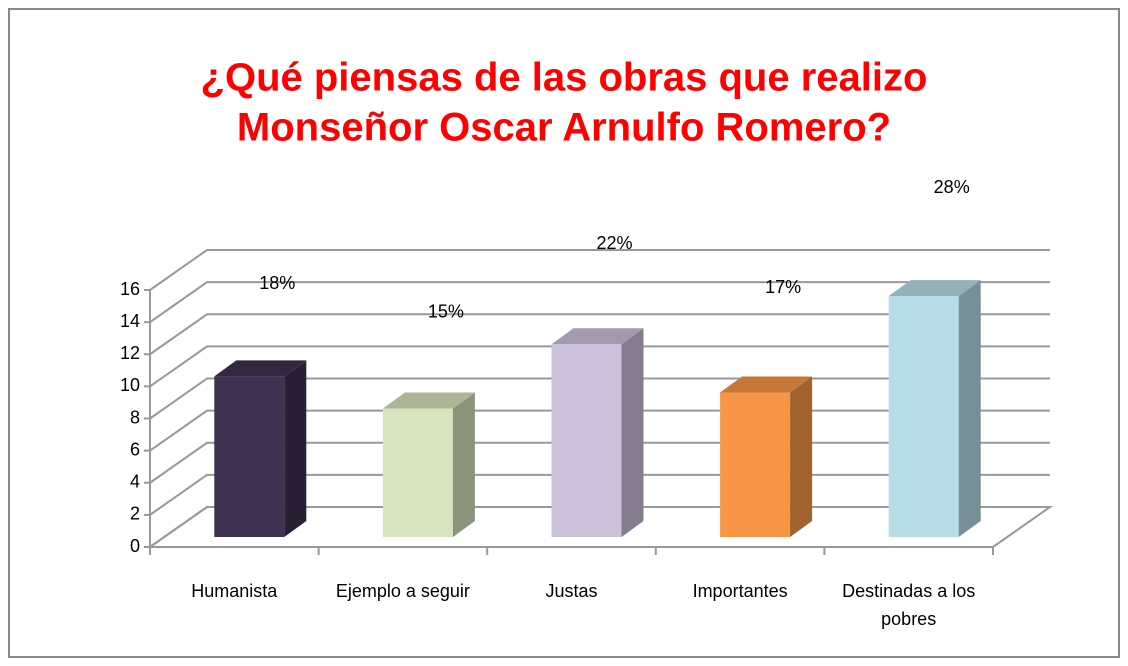 Image resolution: width=1128 pixels, height=666 pixels. What do you see at coordinates (571, 591) in the screenshot?
I see `x-tick-label: Justas` at bounding box center [571, 591].